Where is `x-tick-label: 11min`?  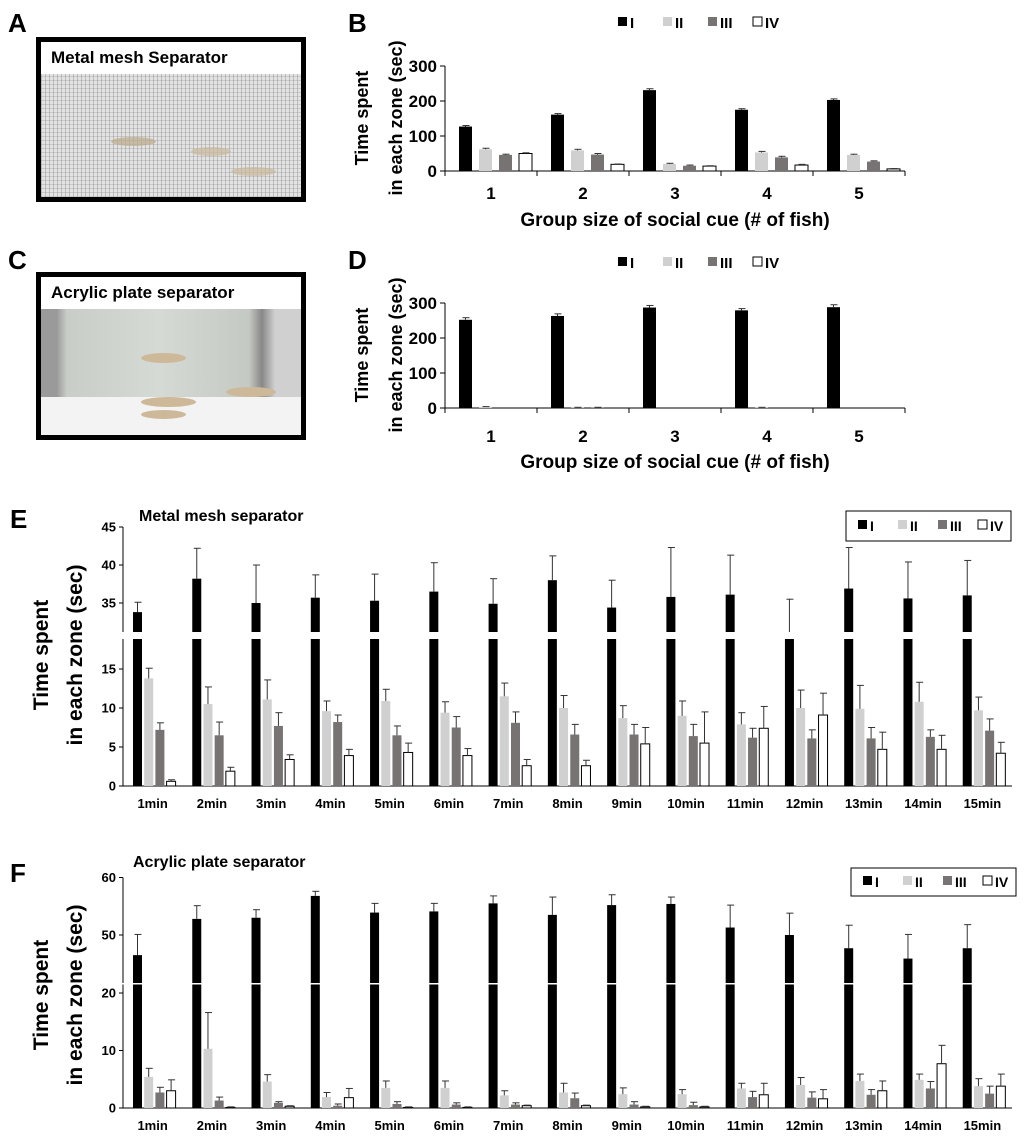 x-tick-label: 11min is located at coordinates (745, 1125).